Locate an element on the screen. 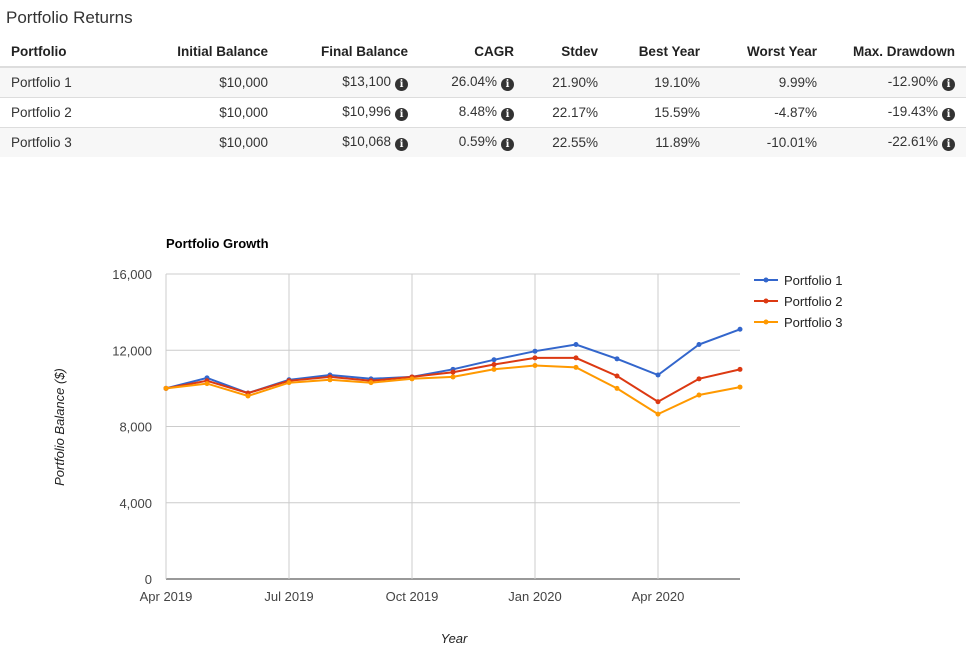  cell-cagr: 26.04% i is located at coordinates (472, 82).